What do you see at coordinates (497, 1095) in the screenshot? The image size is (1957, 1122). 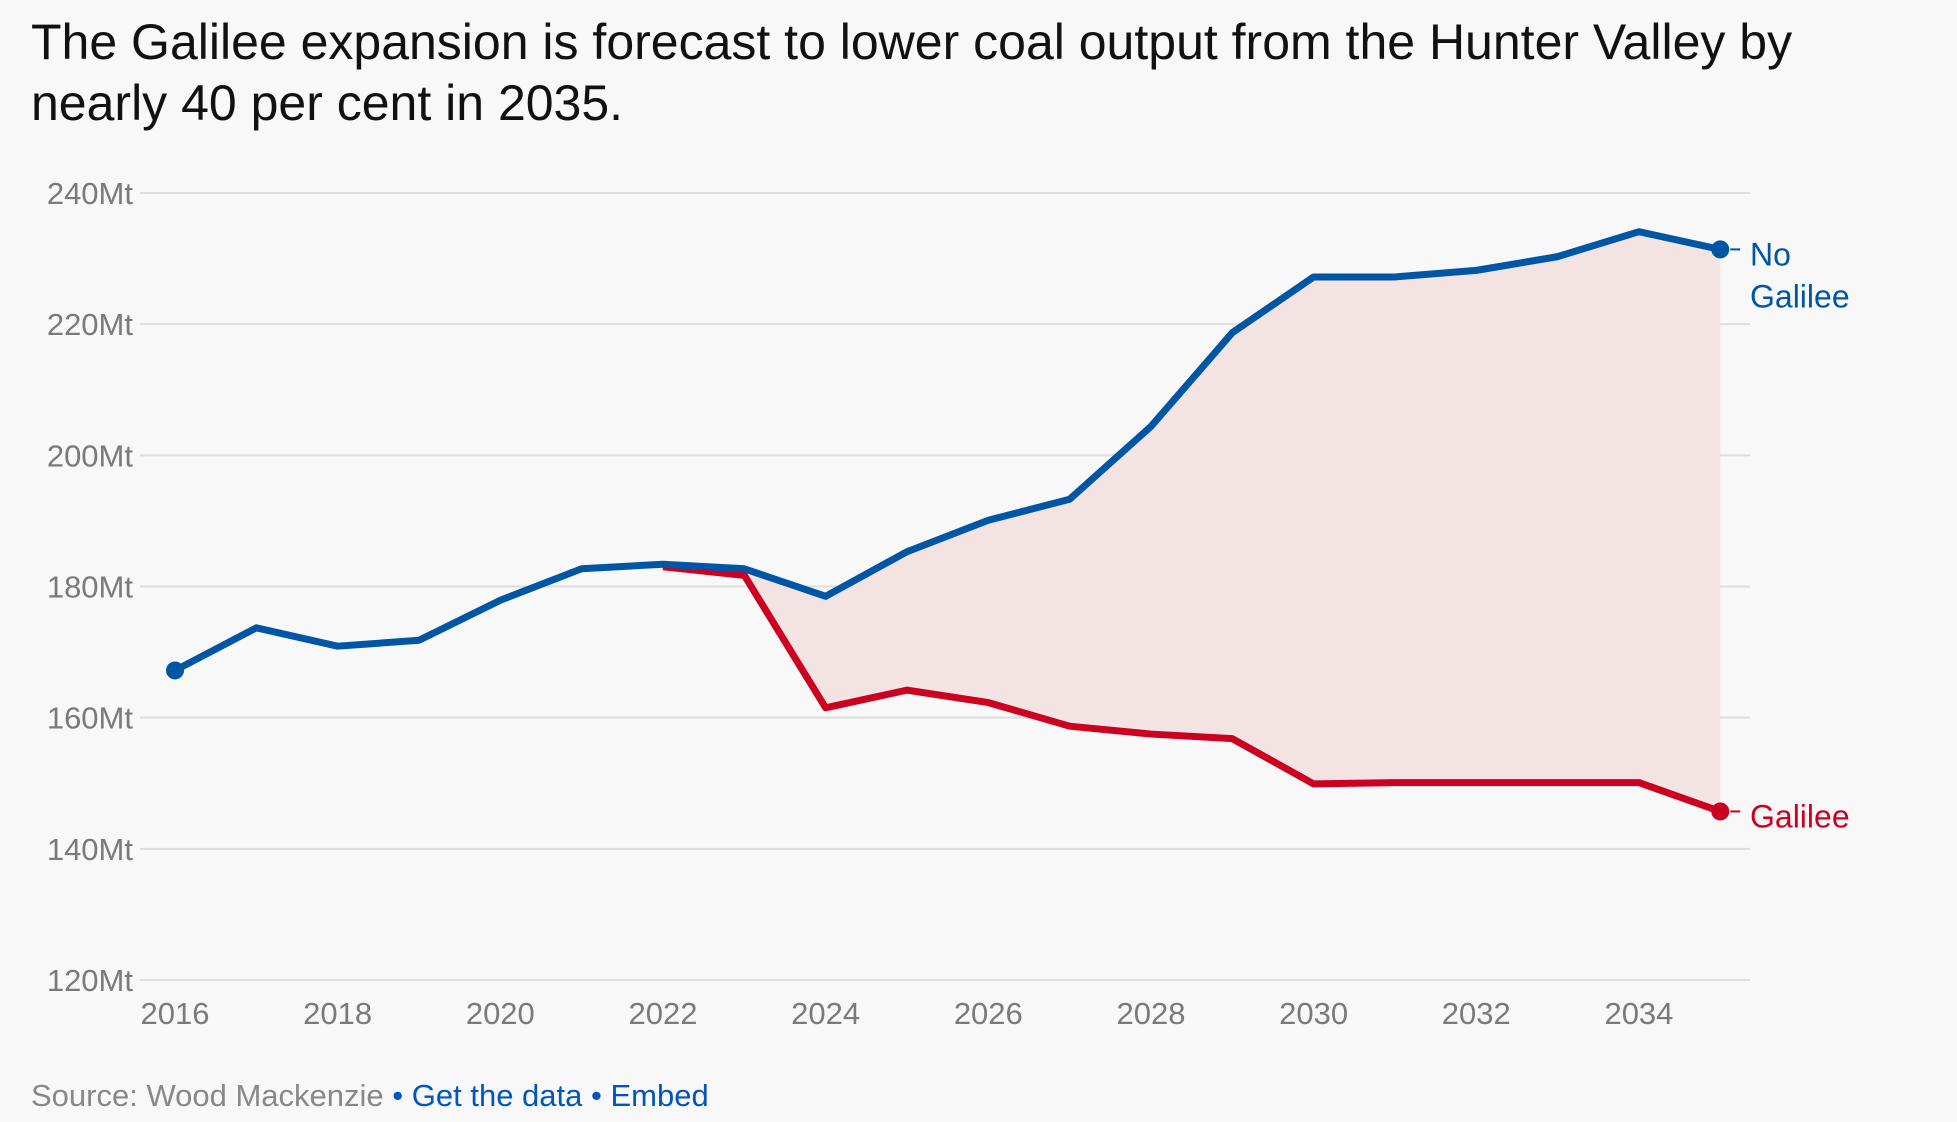 I see `get-data-link: Get the data` at bounding box center [497, 1095].